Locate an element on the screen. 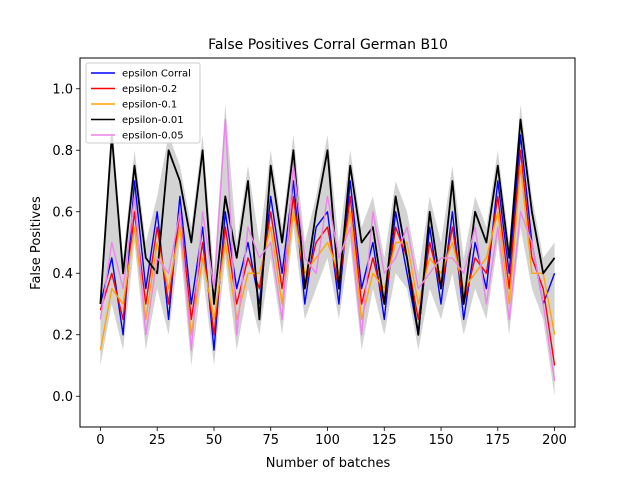  x-axis: 0 25 50 75 100 125 150 175 200 is located at coordinates (331, 437).